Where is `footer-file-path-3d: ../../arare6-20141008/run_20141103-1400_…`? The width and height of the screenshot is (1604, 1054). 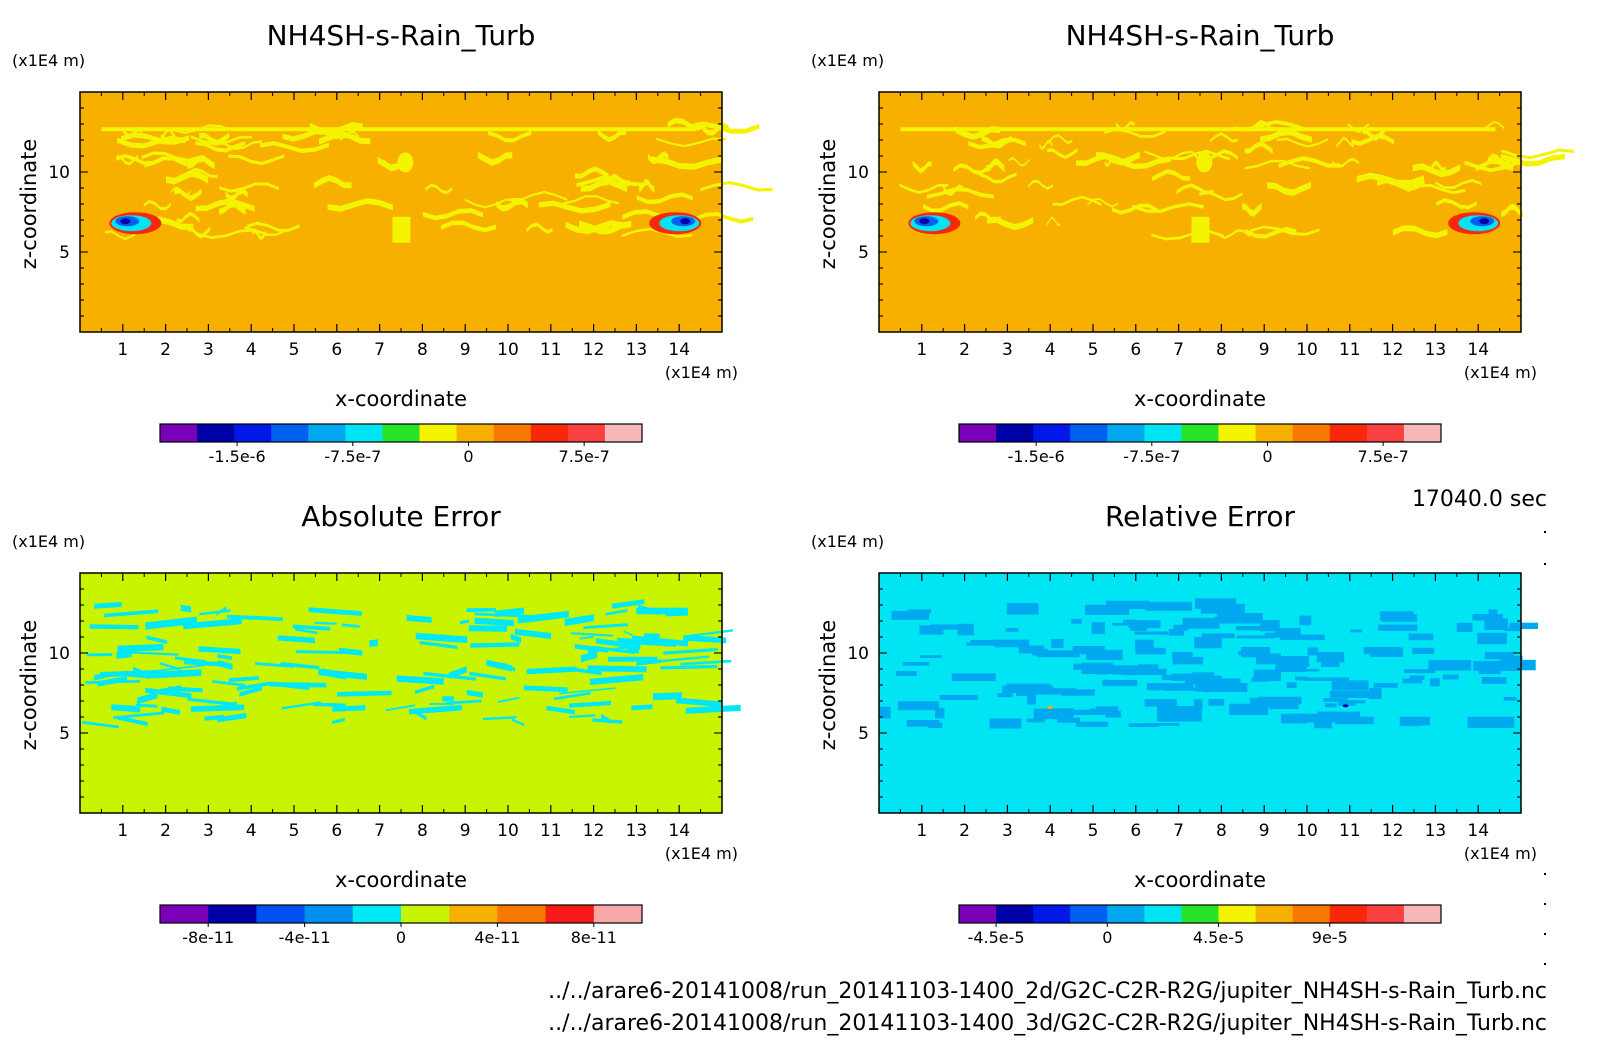
footer-file-path-3d: ../../arare6-20141008/run_20141103-1400_… is located at coordinates (1047, 1023).